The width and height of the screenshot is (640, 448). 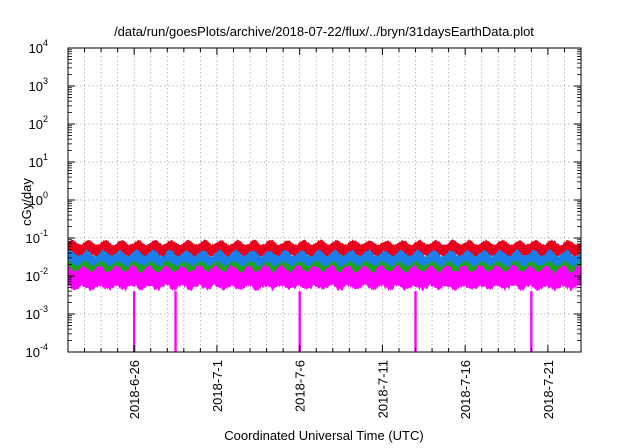 I want to click on y-tick-label: 10⁻⁴, so click(x=37, y=351).